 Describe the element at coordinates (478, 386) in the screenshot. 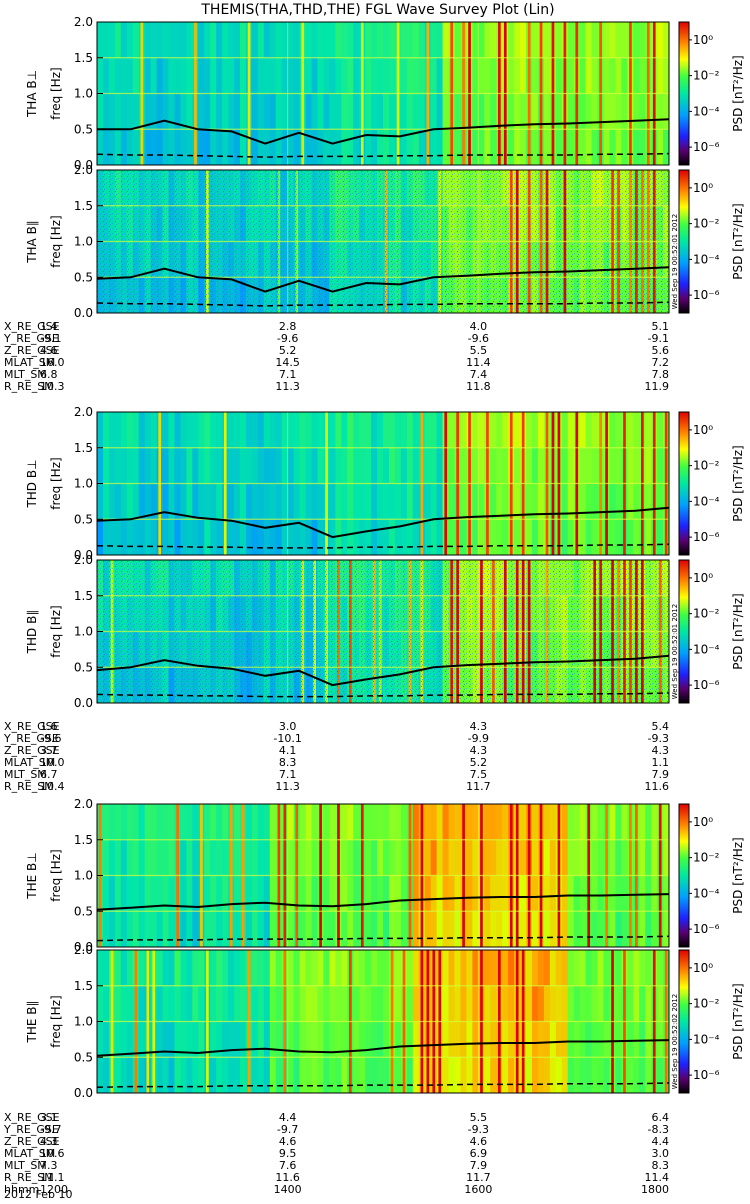

I see `ephemeris-value: 11.8` at that location.